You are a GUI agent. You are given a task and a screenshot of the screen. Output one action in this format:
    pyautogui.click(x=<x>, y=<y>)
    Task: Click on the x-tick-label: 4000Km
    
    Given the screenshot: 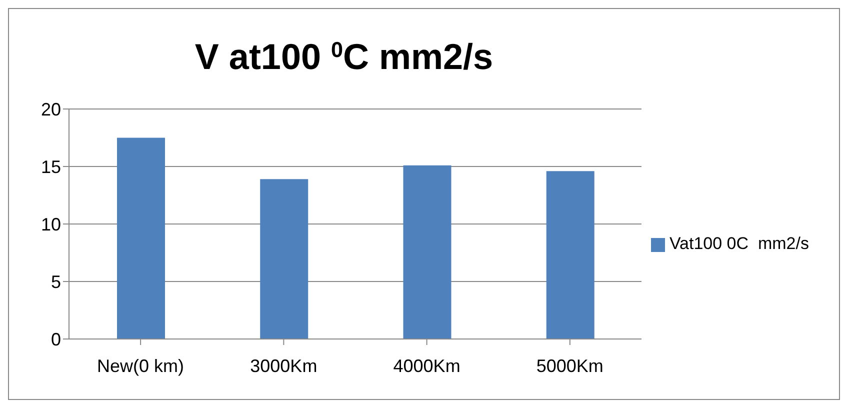 What is the action you would take?
    pyautogui.click(x=426, y=366)
    